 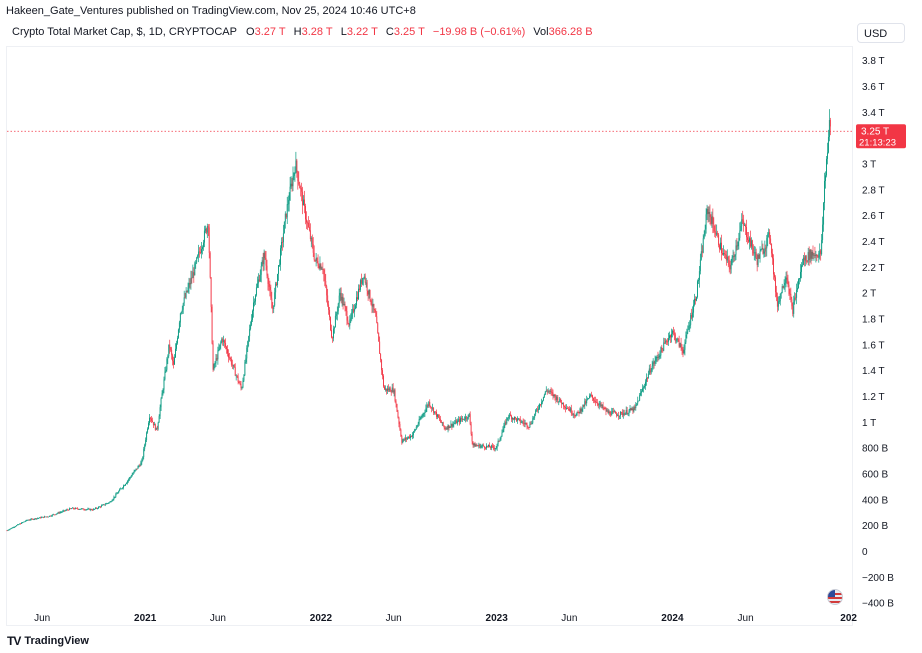 I want to click on y-tick-label: 2.4 T, so click(x=873, y=242).